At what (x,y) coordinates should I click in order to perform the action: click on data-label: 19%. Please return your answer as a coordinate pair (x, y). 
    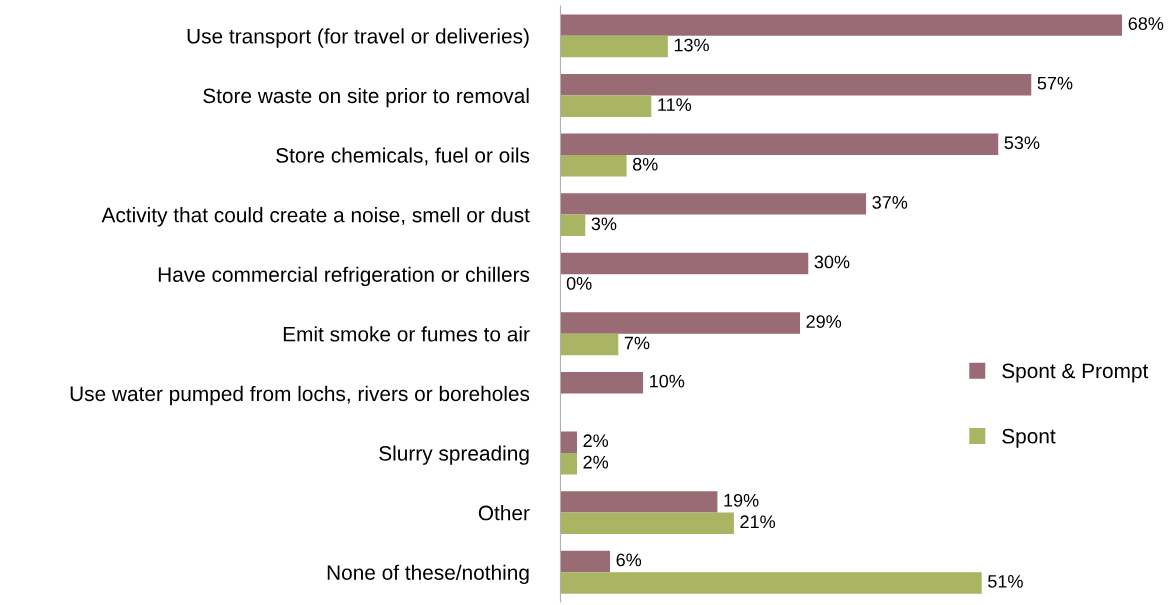
    Looking at the image, I should click on (741, 500).